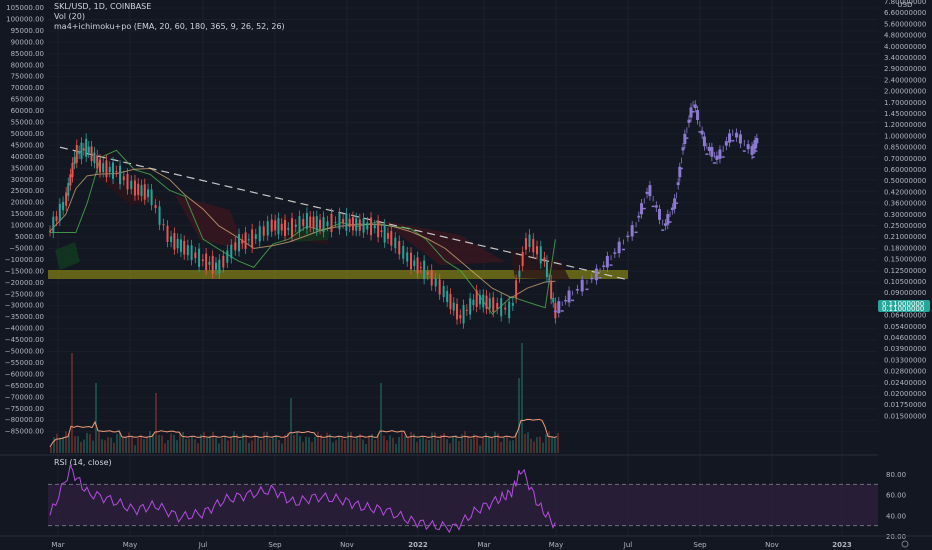 Image resolution: width=932 pixels, height=550 pixels. Describe the element at coordinates (842, 545) in the screenshot. I see `x-tick-label-11: 2023` at that location.